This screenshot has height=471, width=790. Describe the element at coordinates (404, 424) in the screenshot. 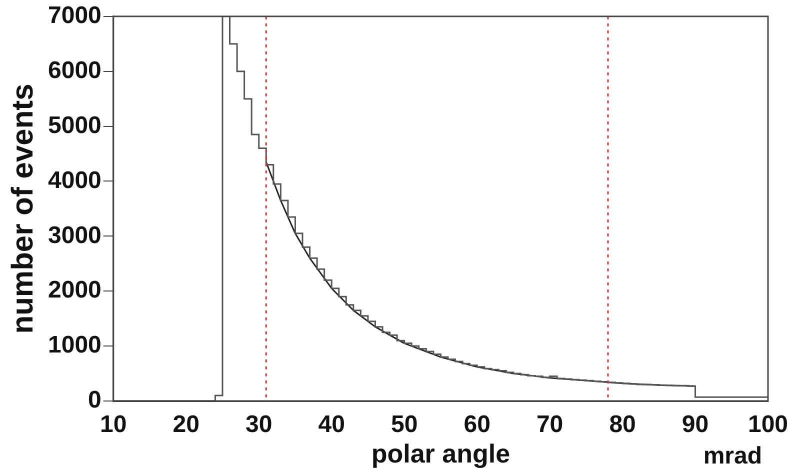

I see `x-tick-label: 50` at that location.